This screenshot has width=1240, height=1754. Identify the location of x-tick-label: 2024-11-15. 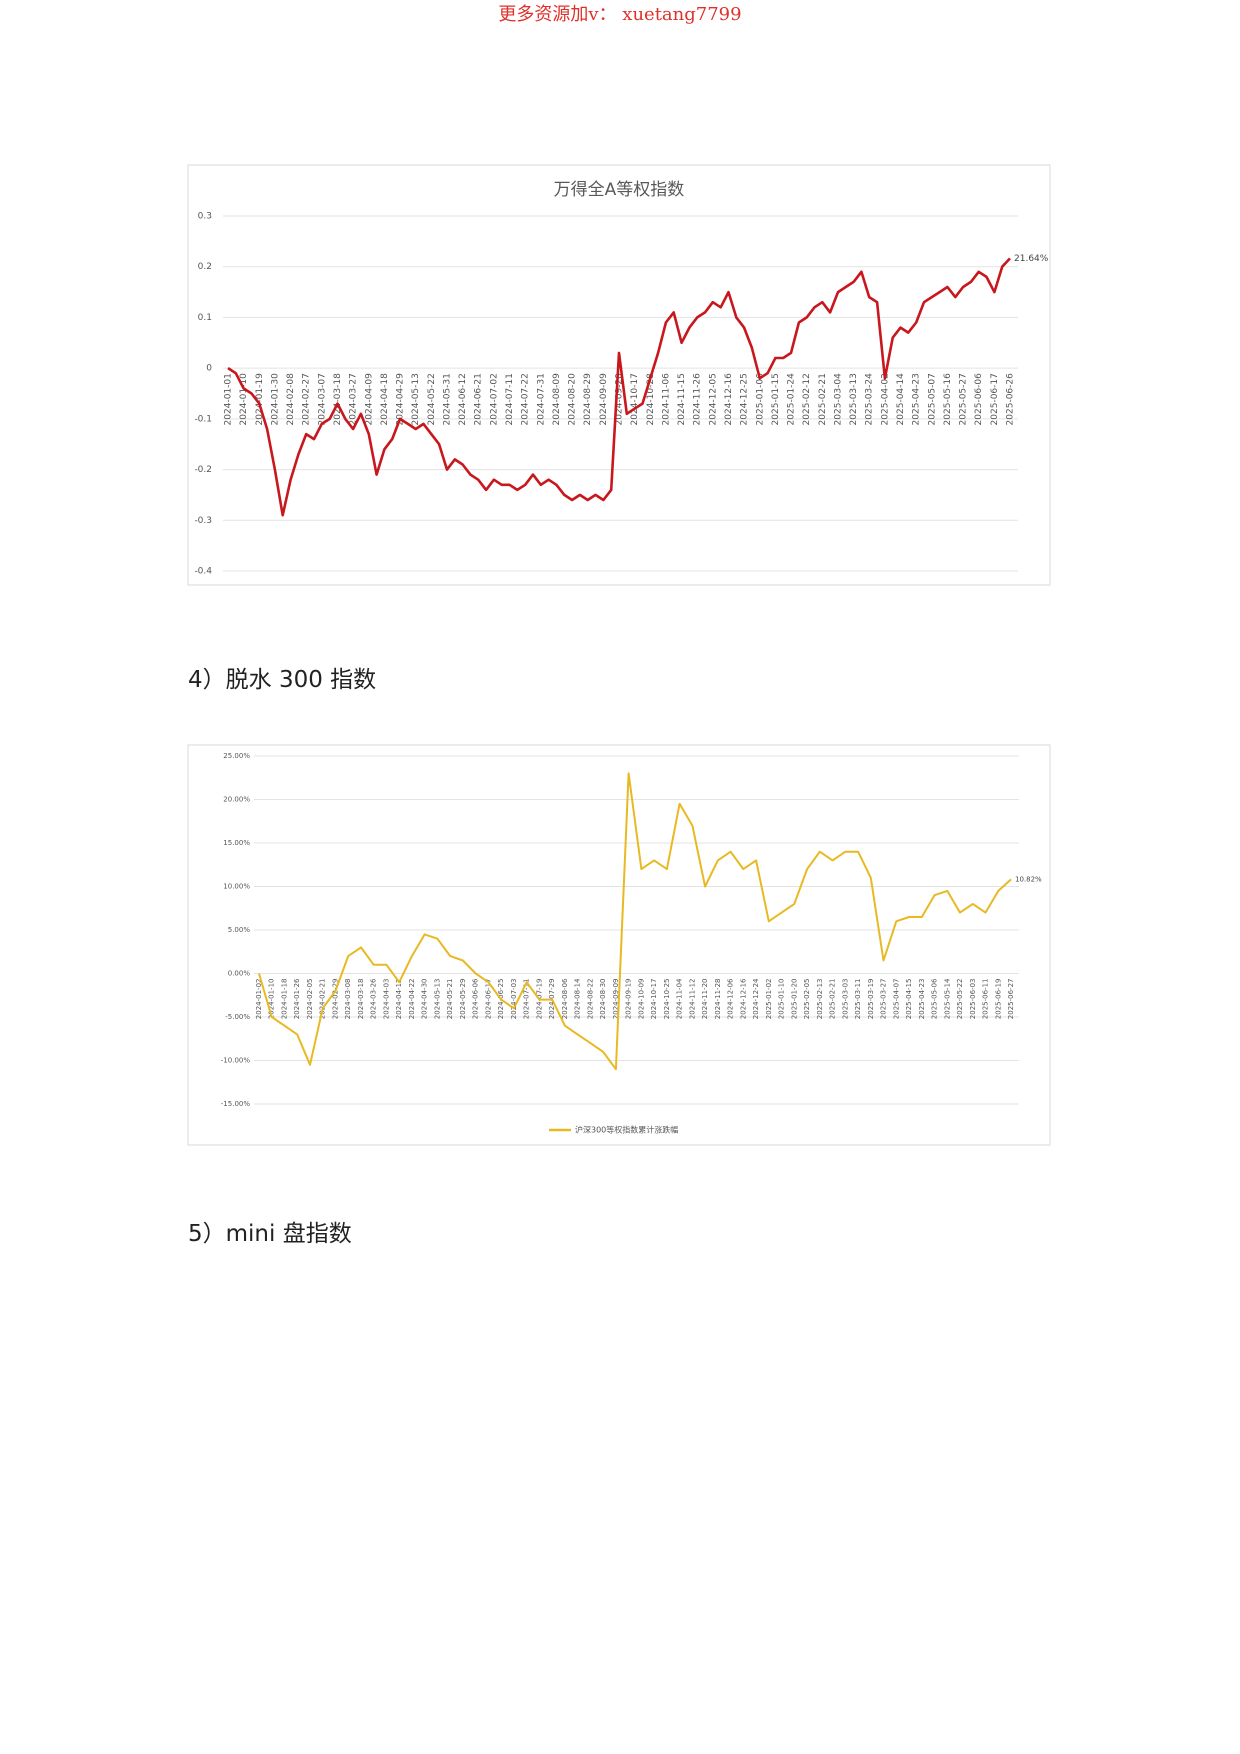
(682, 399).